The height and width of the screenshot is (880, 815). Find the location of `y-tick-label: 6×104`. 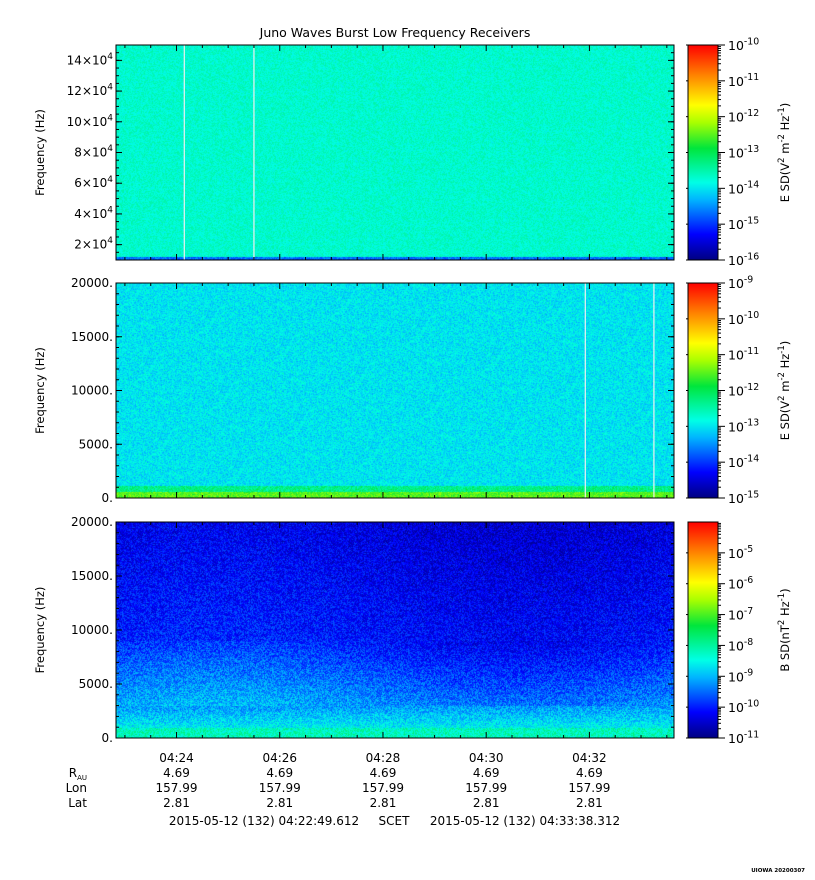

y-tick-label: 6×104 is located at coordinates (93, 182).